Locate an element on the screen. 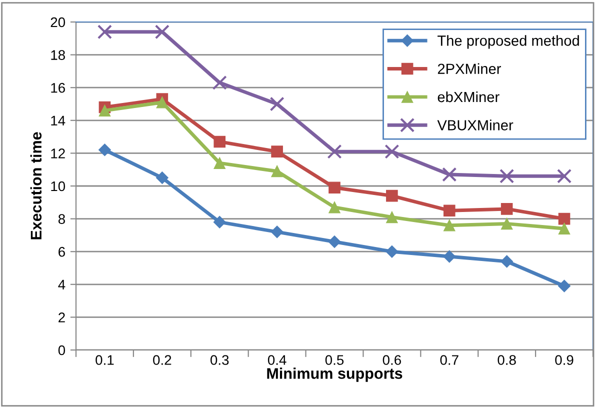  y-tick-label: 8 is located at coordinates (61, 219).